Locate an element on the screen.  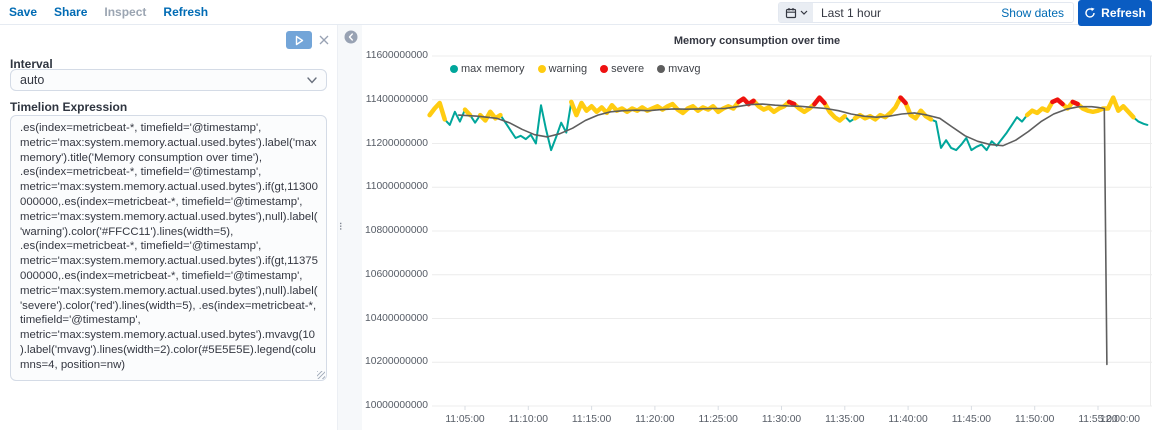
y-axis-tick-label: 11000000000 is located at coordinates (396, 187).